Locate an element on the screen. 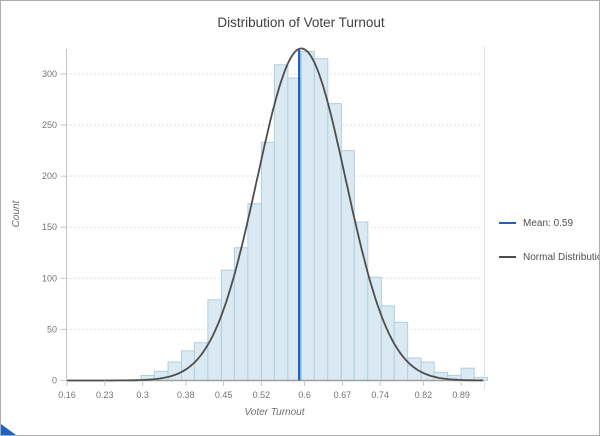 The image size is (600, 436). x-tick-label: 0.52 is located at coordinates (262, 395).